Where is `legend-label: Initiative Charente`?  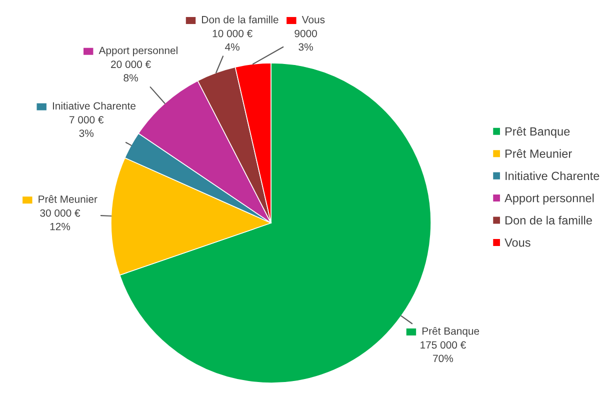
legend-label: Initiative Charente is located at coordinates (94, 106).